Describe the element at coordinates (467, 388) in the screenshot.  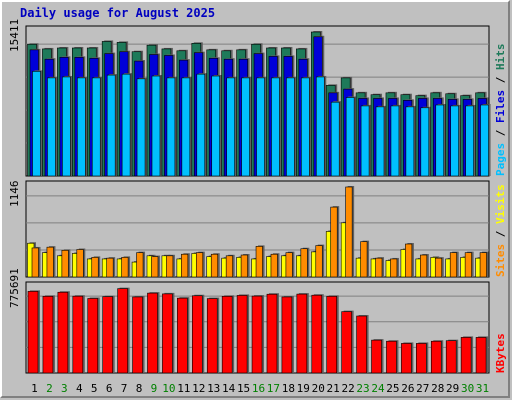
I see `day-label: 30` at that location.